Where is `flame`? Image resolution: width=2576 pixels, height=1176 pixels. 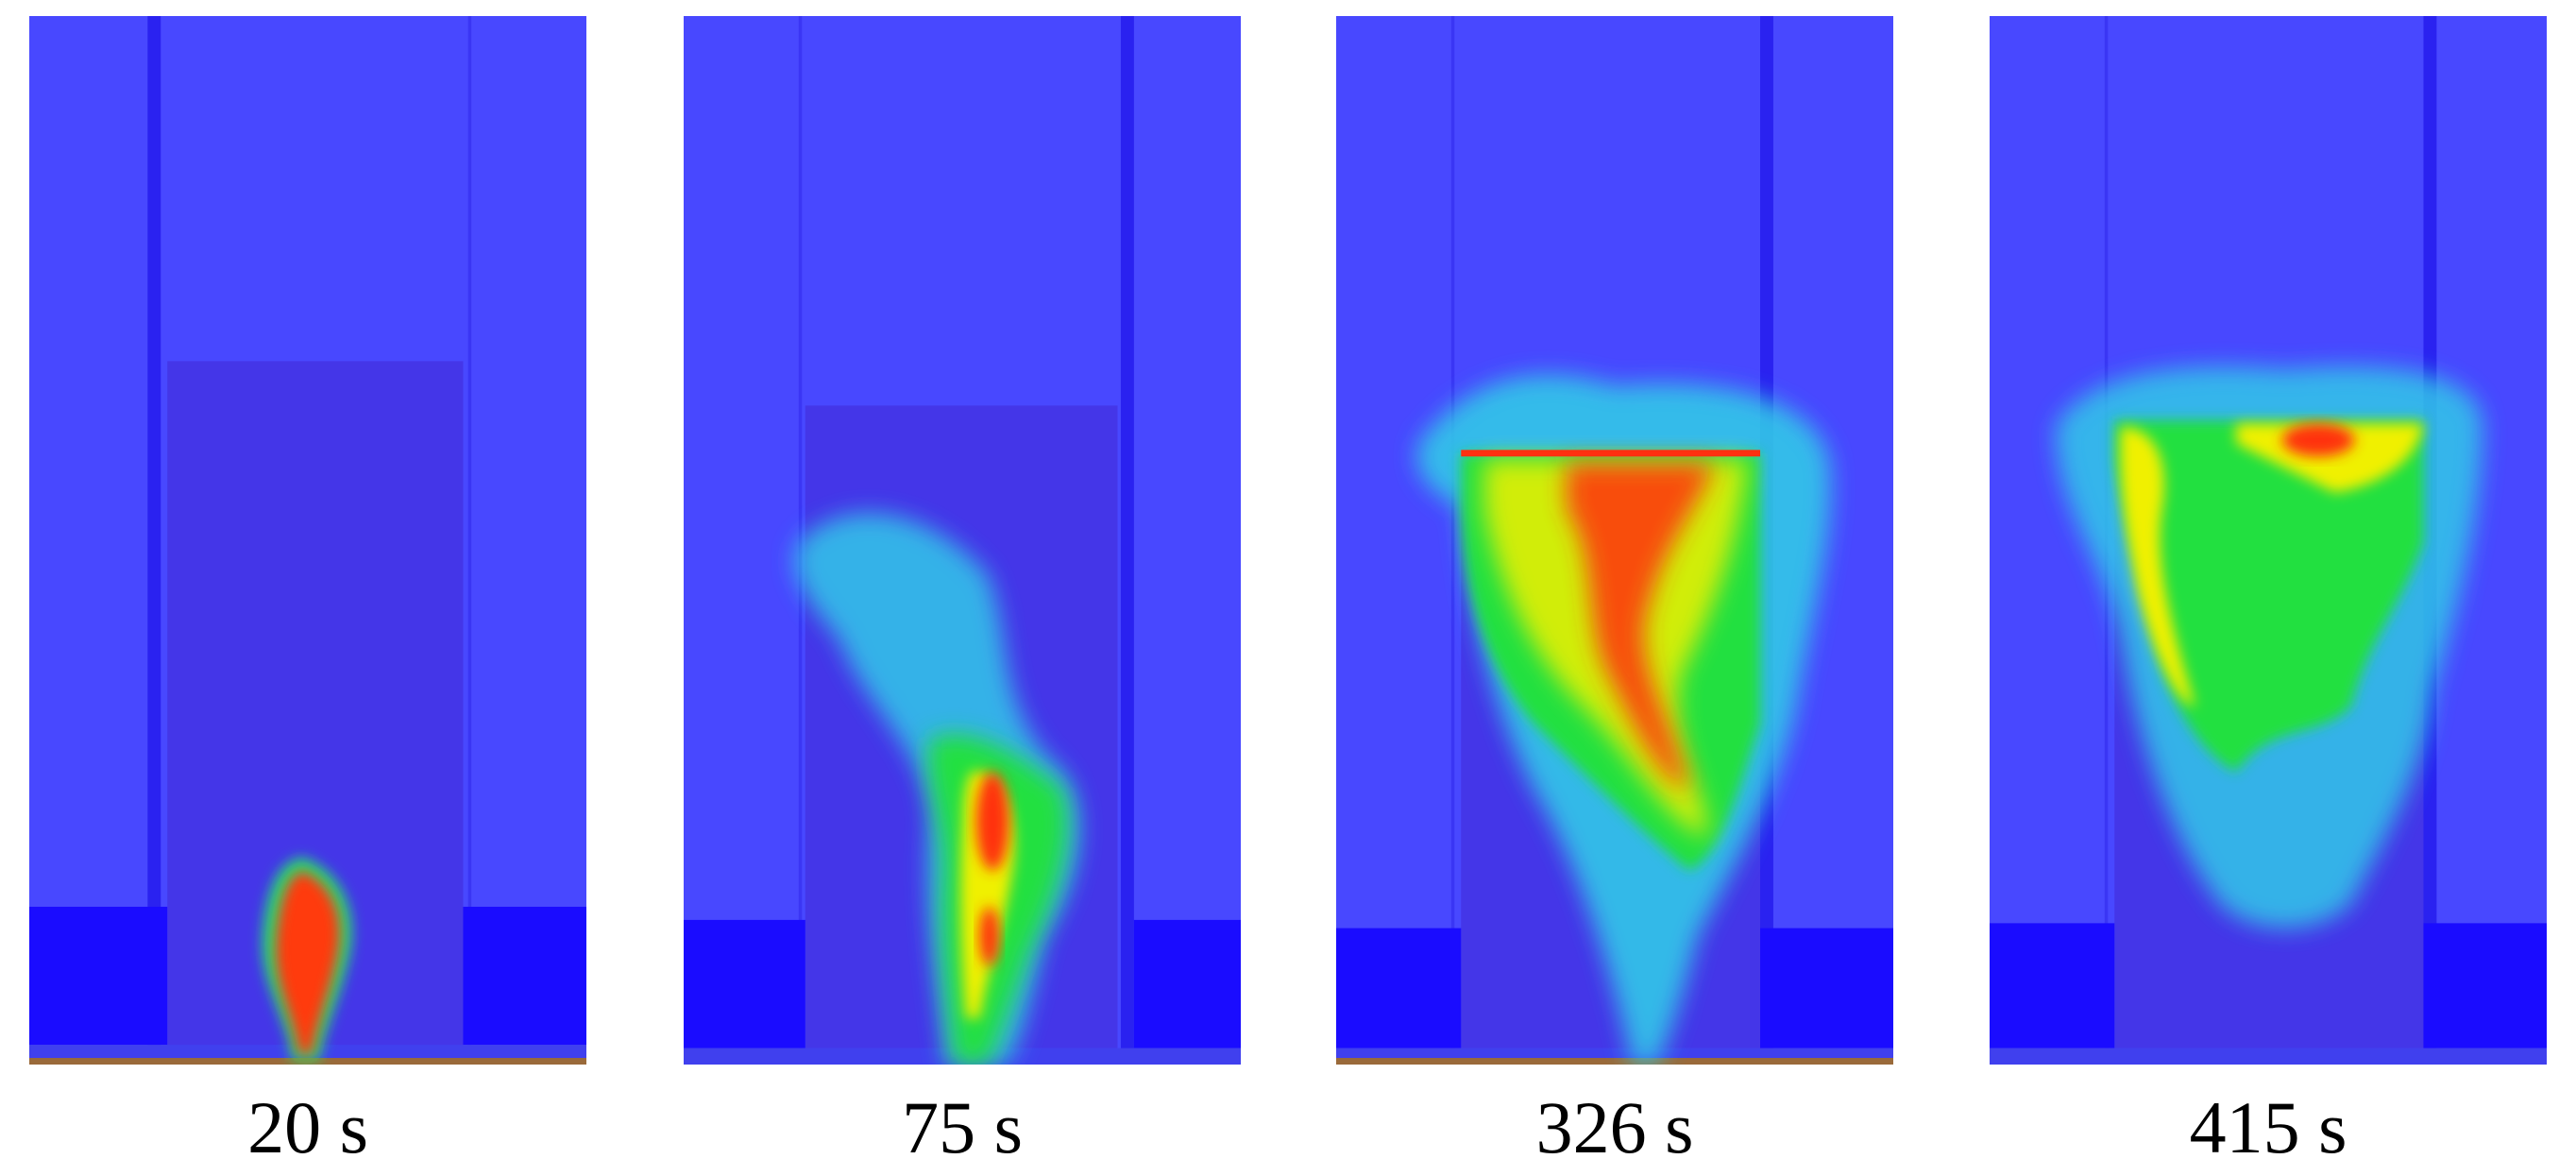
flame is located at coordinates (307, 959).